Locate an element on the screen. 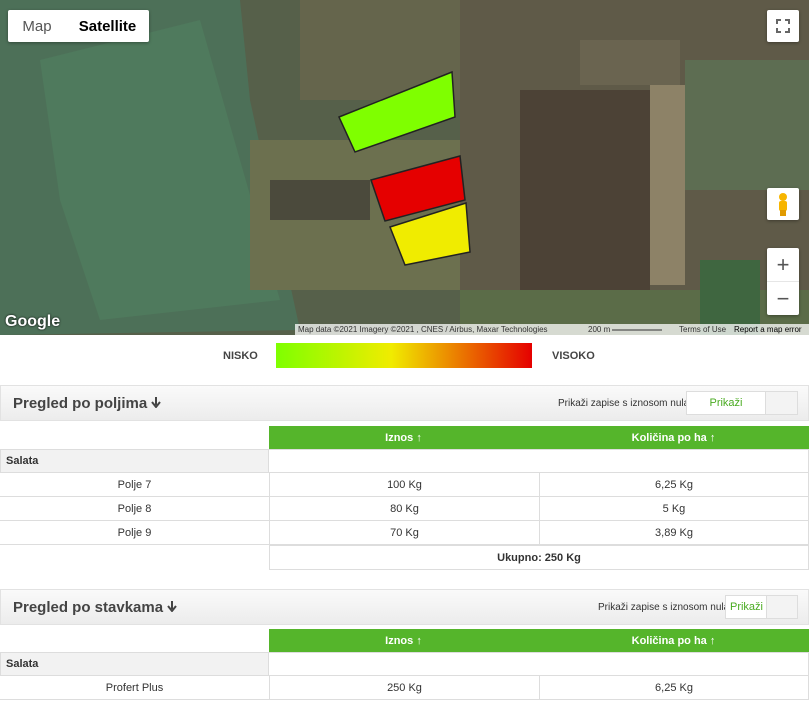 Image resolution: width=809 pixels, height=705 pixels. table-row: Polje 7 100 Kg 6,25 Kg is located at coordinates (404, 485).